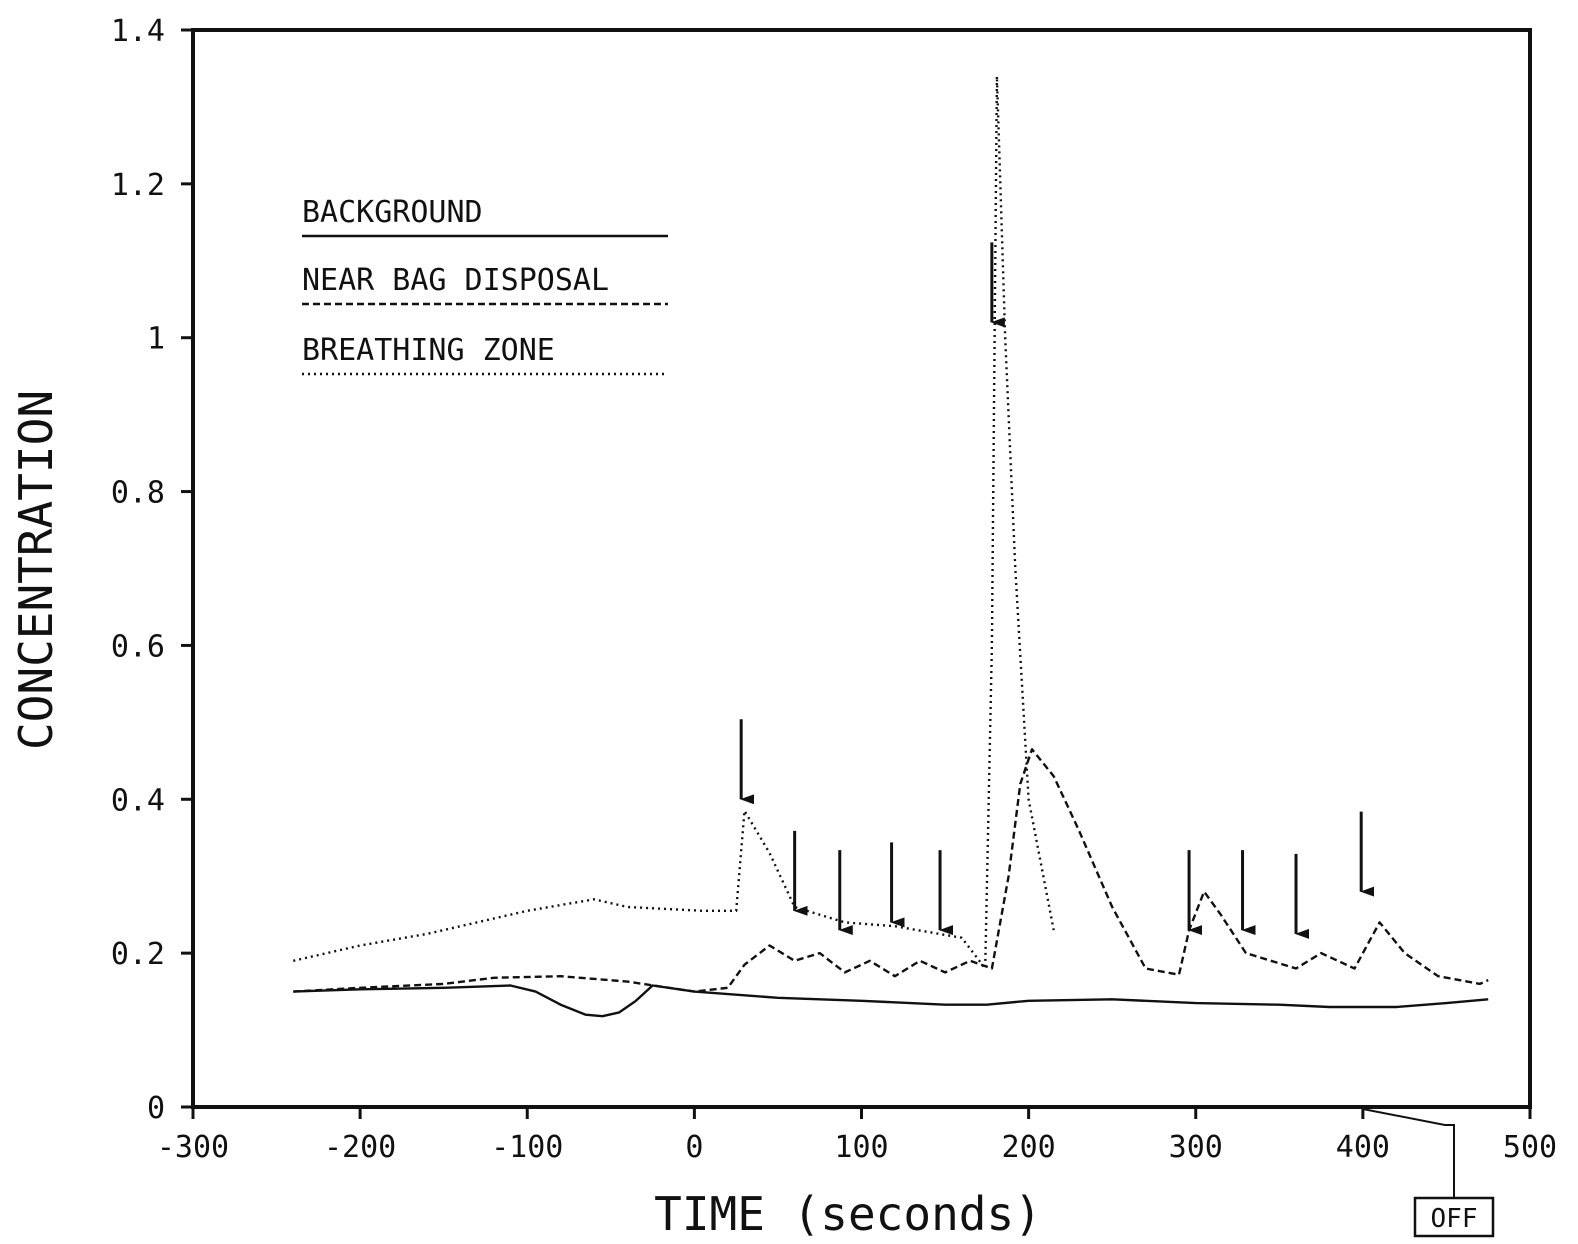 This screenshot has width=1578, height=1244. I want to click on legend-label: BACKGROUND, so click(392, 212).